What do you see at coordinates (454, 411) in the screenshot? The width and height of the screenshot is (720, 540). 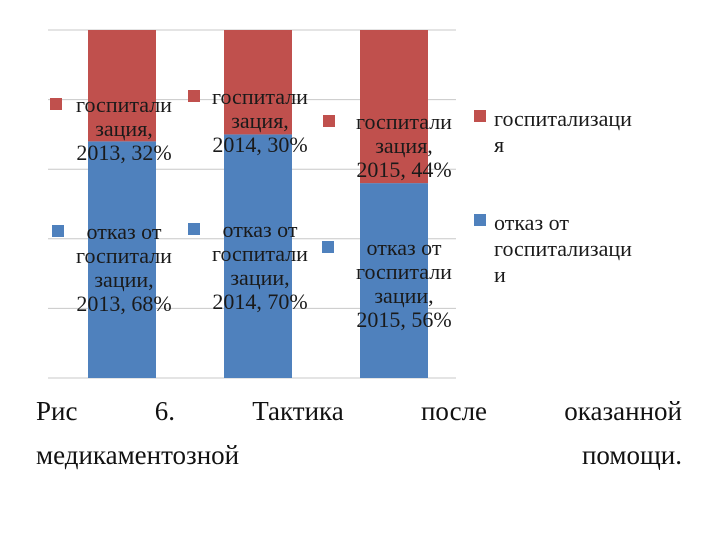 I see `caption-word: после` at bounding box center [454, 411].